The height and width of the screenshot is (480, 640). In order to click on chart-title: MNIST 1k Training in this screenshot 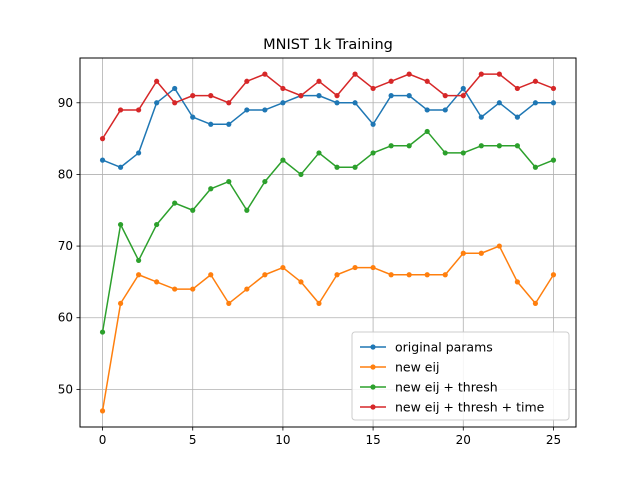, I will do `click(328, 45)`.